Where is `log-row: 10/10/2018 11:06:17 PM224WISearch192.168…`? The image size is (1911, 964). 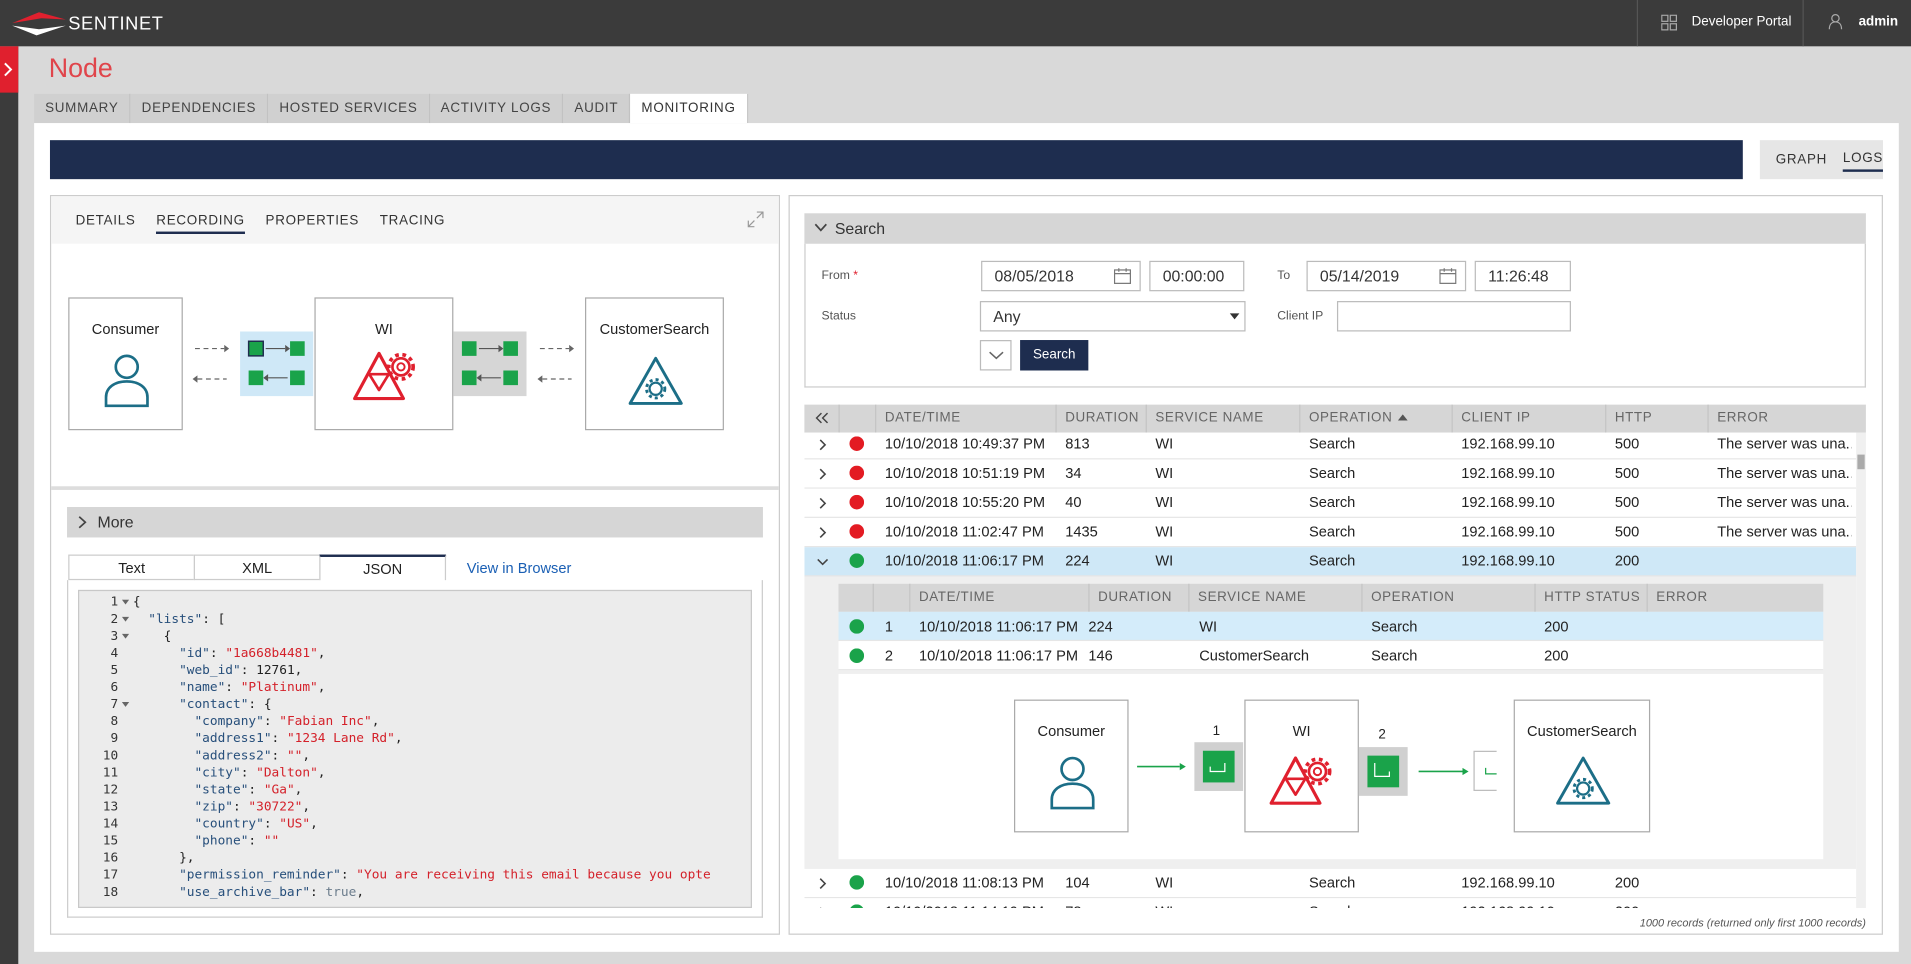 log-row: 10/10/2018 11:06:17 PM224WISearch192.168… is located at coordinates (1330, 561).